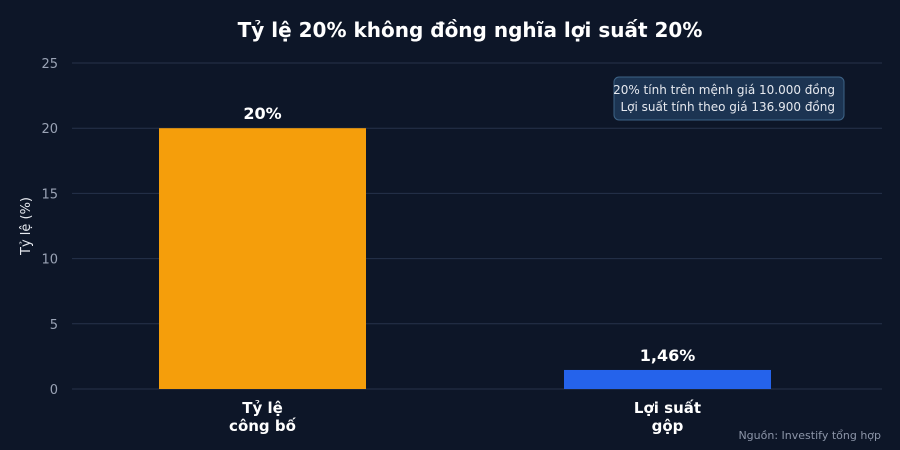 Image resolution: width=900 pixels, height=450 pixels. What do you see at coordinates (727, 107) in the screenshot?
I see `annotation-line-2: Lợi suất tính theo giá 136.900 đồng` at bounding box center [727, 107].